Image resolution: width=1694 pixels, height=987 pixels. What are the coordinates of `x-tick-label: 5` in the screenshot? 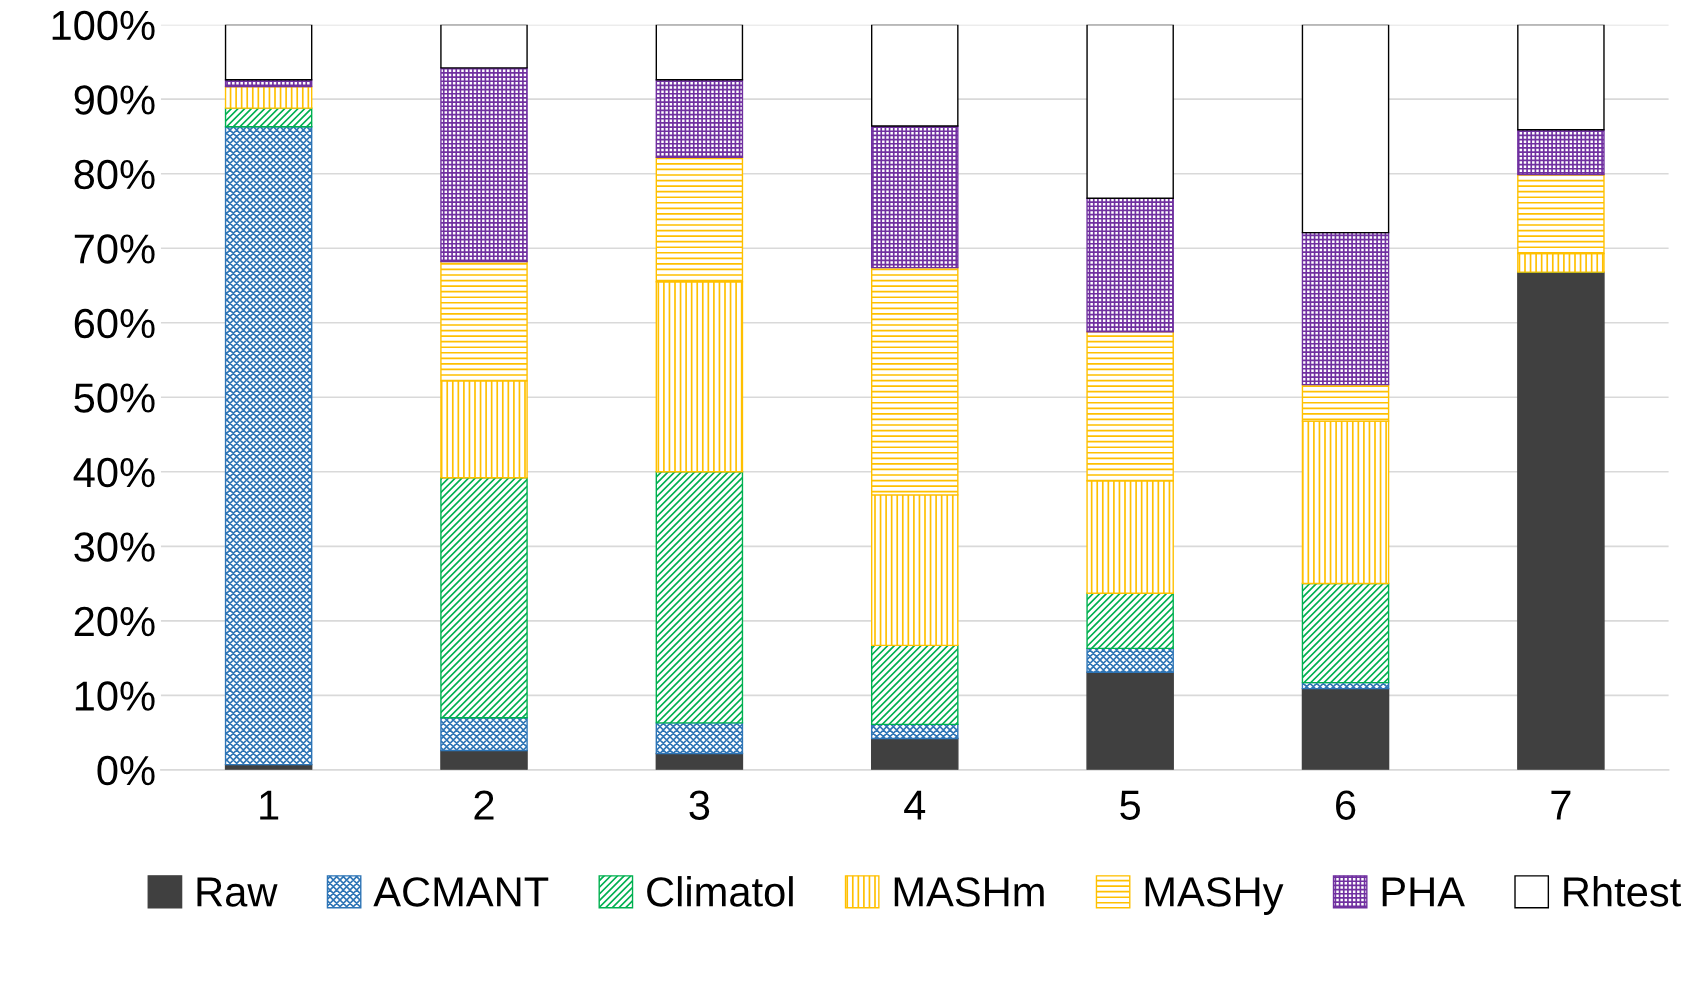 It's located at (1130, 805).